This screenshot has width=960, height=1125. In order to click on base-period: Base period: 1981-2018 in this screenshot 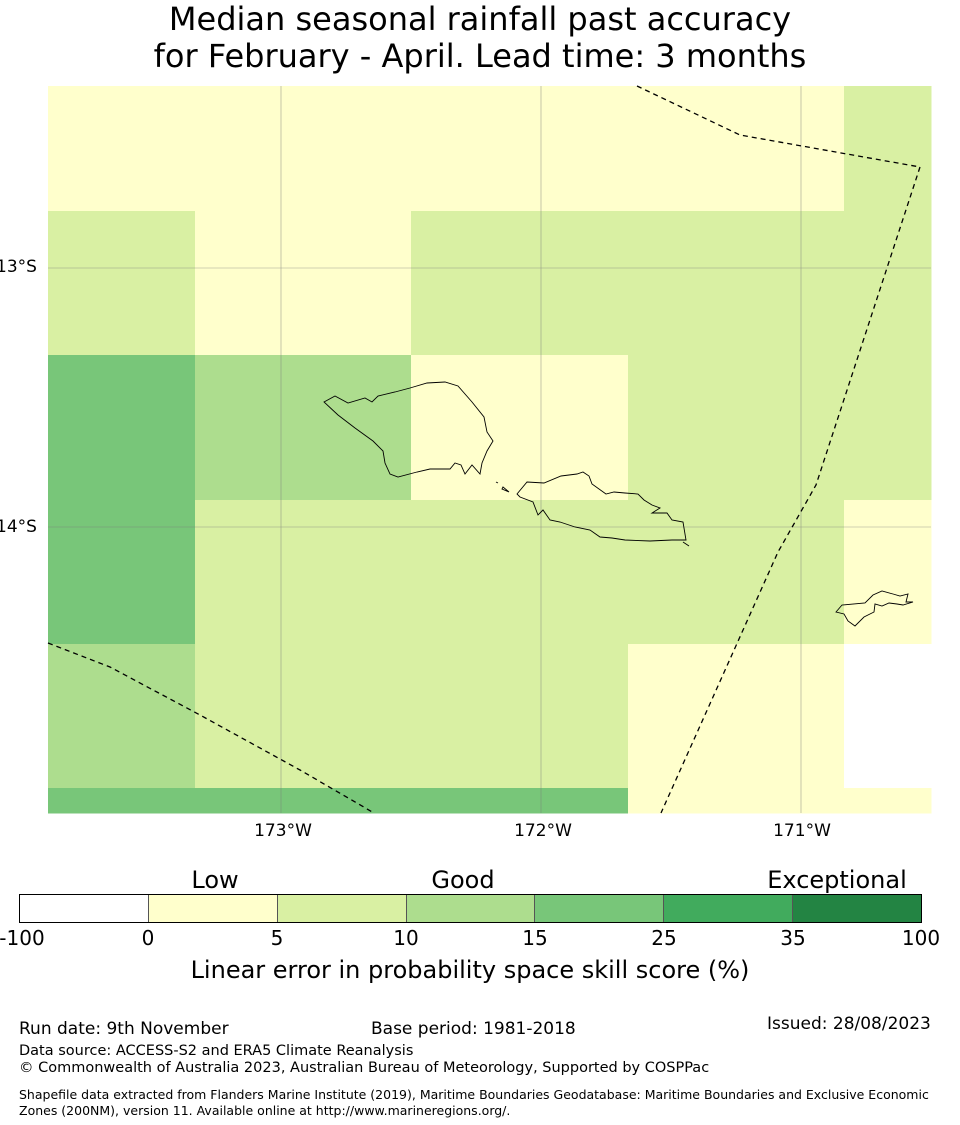, I will do `click(473, 1029)`.